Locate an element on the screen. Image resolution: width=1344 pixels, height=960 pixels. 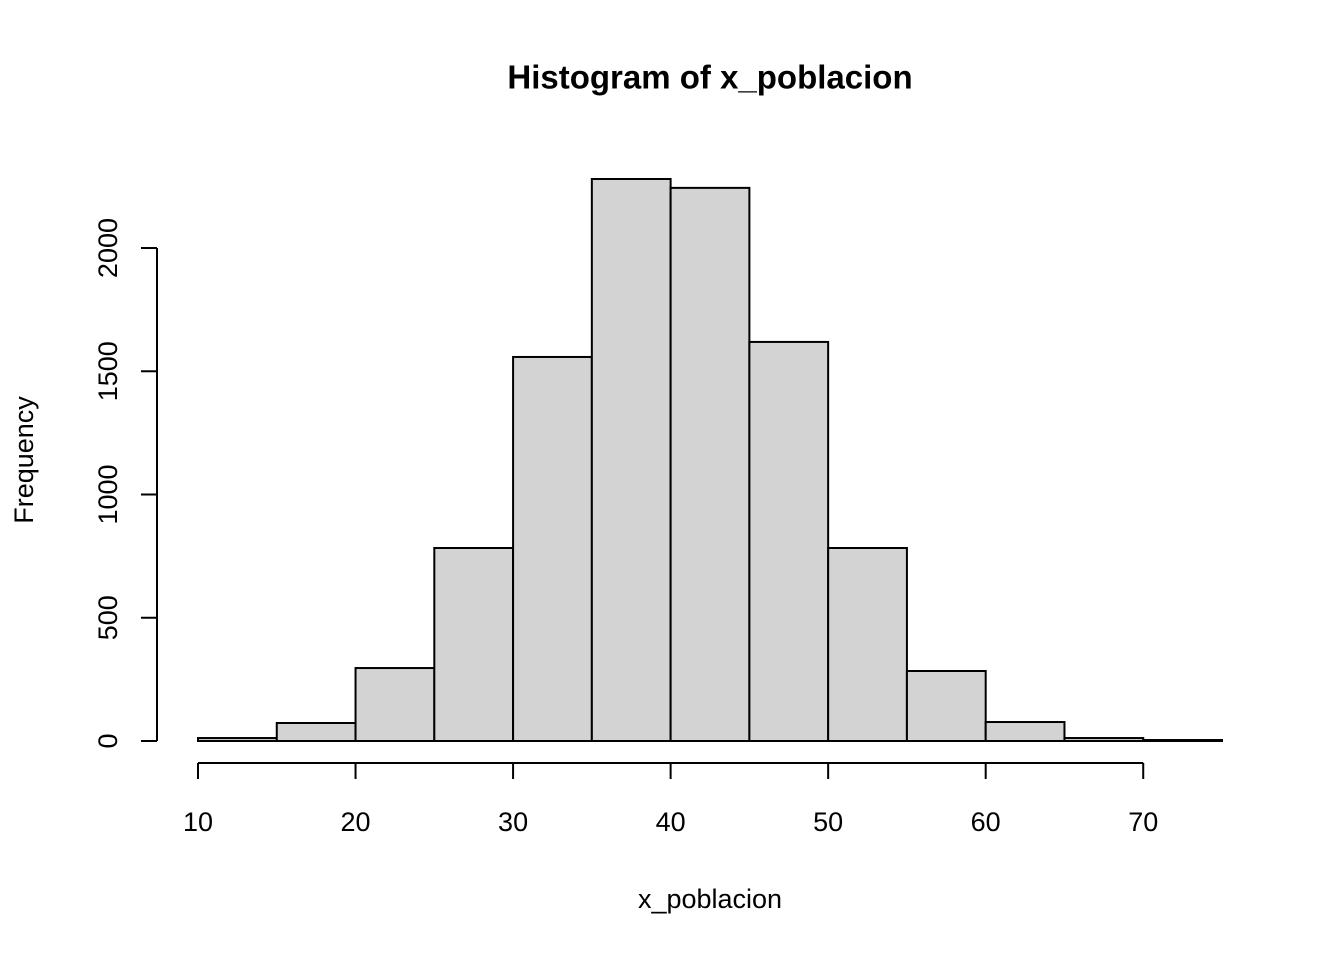
y-tick-label: 2000 is located at coordinates (108, 248).